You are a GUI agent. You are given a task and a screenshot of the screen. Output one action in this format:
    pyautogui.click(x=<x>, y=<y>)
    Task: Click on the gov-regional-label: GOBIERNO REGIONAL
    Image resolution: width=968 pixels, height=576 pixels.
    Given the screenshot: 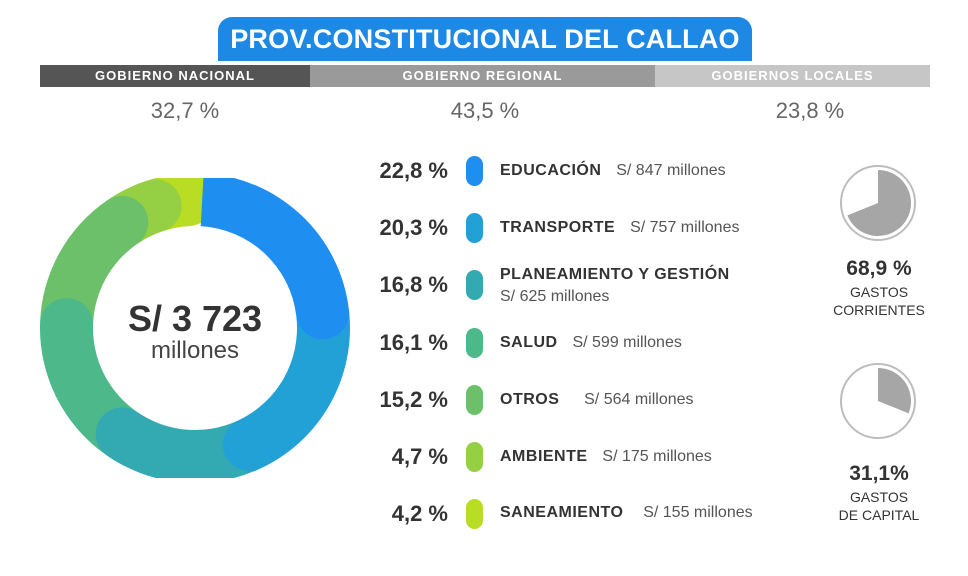 What is the action you would take?
    pyautogui.click(x=482, y=75)
    